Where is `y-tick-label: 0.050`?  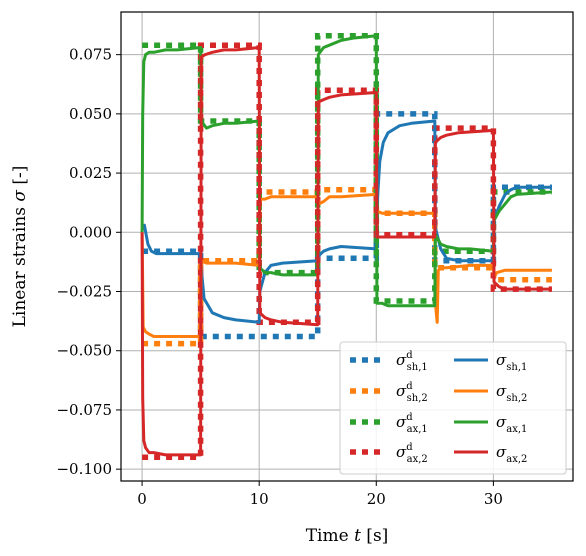
y-tick-label: 0.050 is located at coordinates (90, 114).